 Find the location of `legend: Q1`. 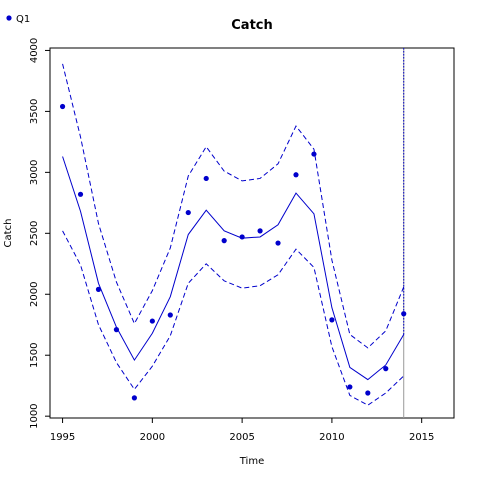

legend: Q1 is located at coordinates (18, 19).